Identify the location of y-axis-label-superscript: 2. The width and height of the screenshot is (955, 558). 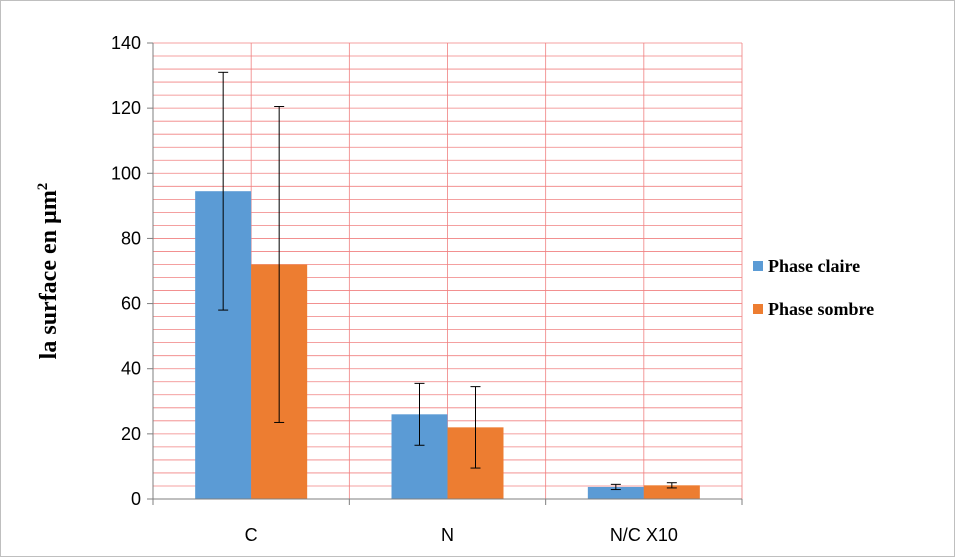
(43, 187).